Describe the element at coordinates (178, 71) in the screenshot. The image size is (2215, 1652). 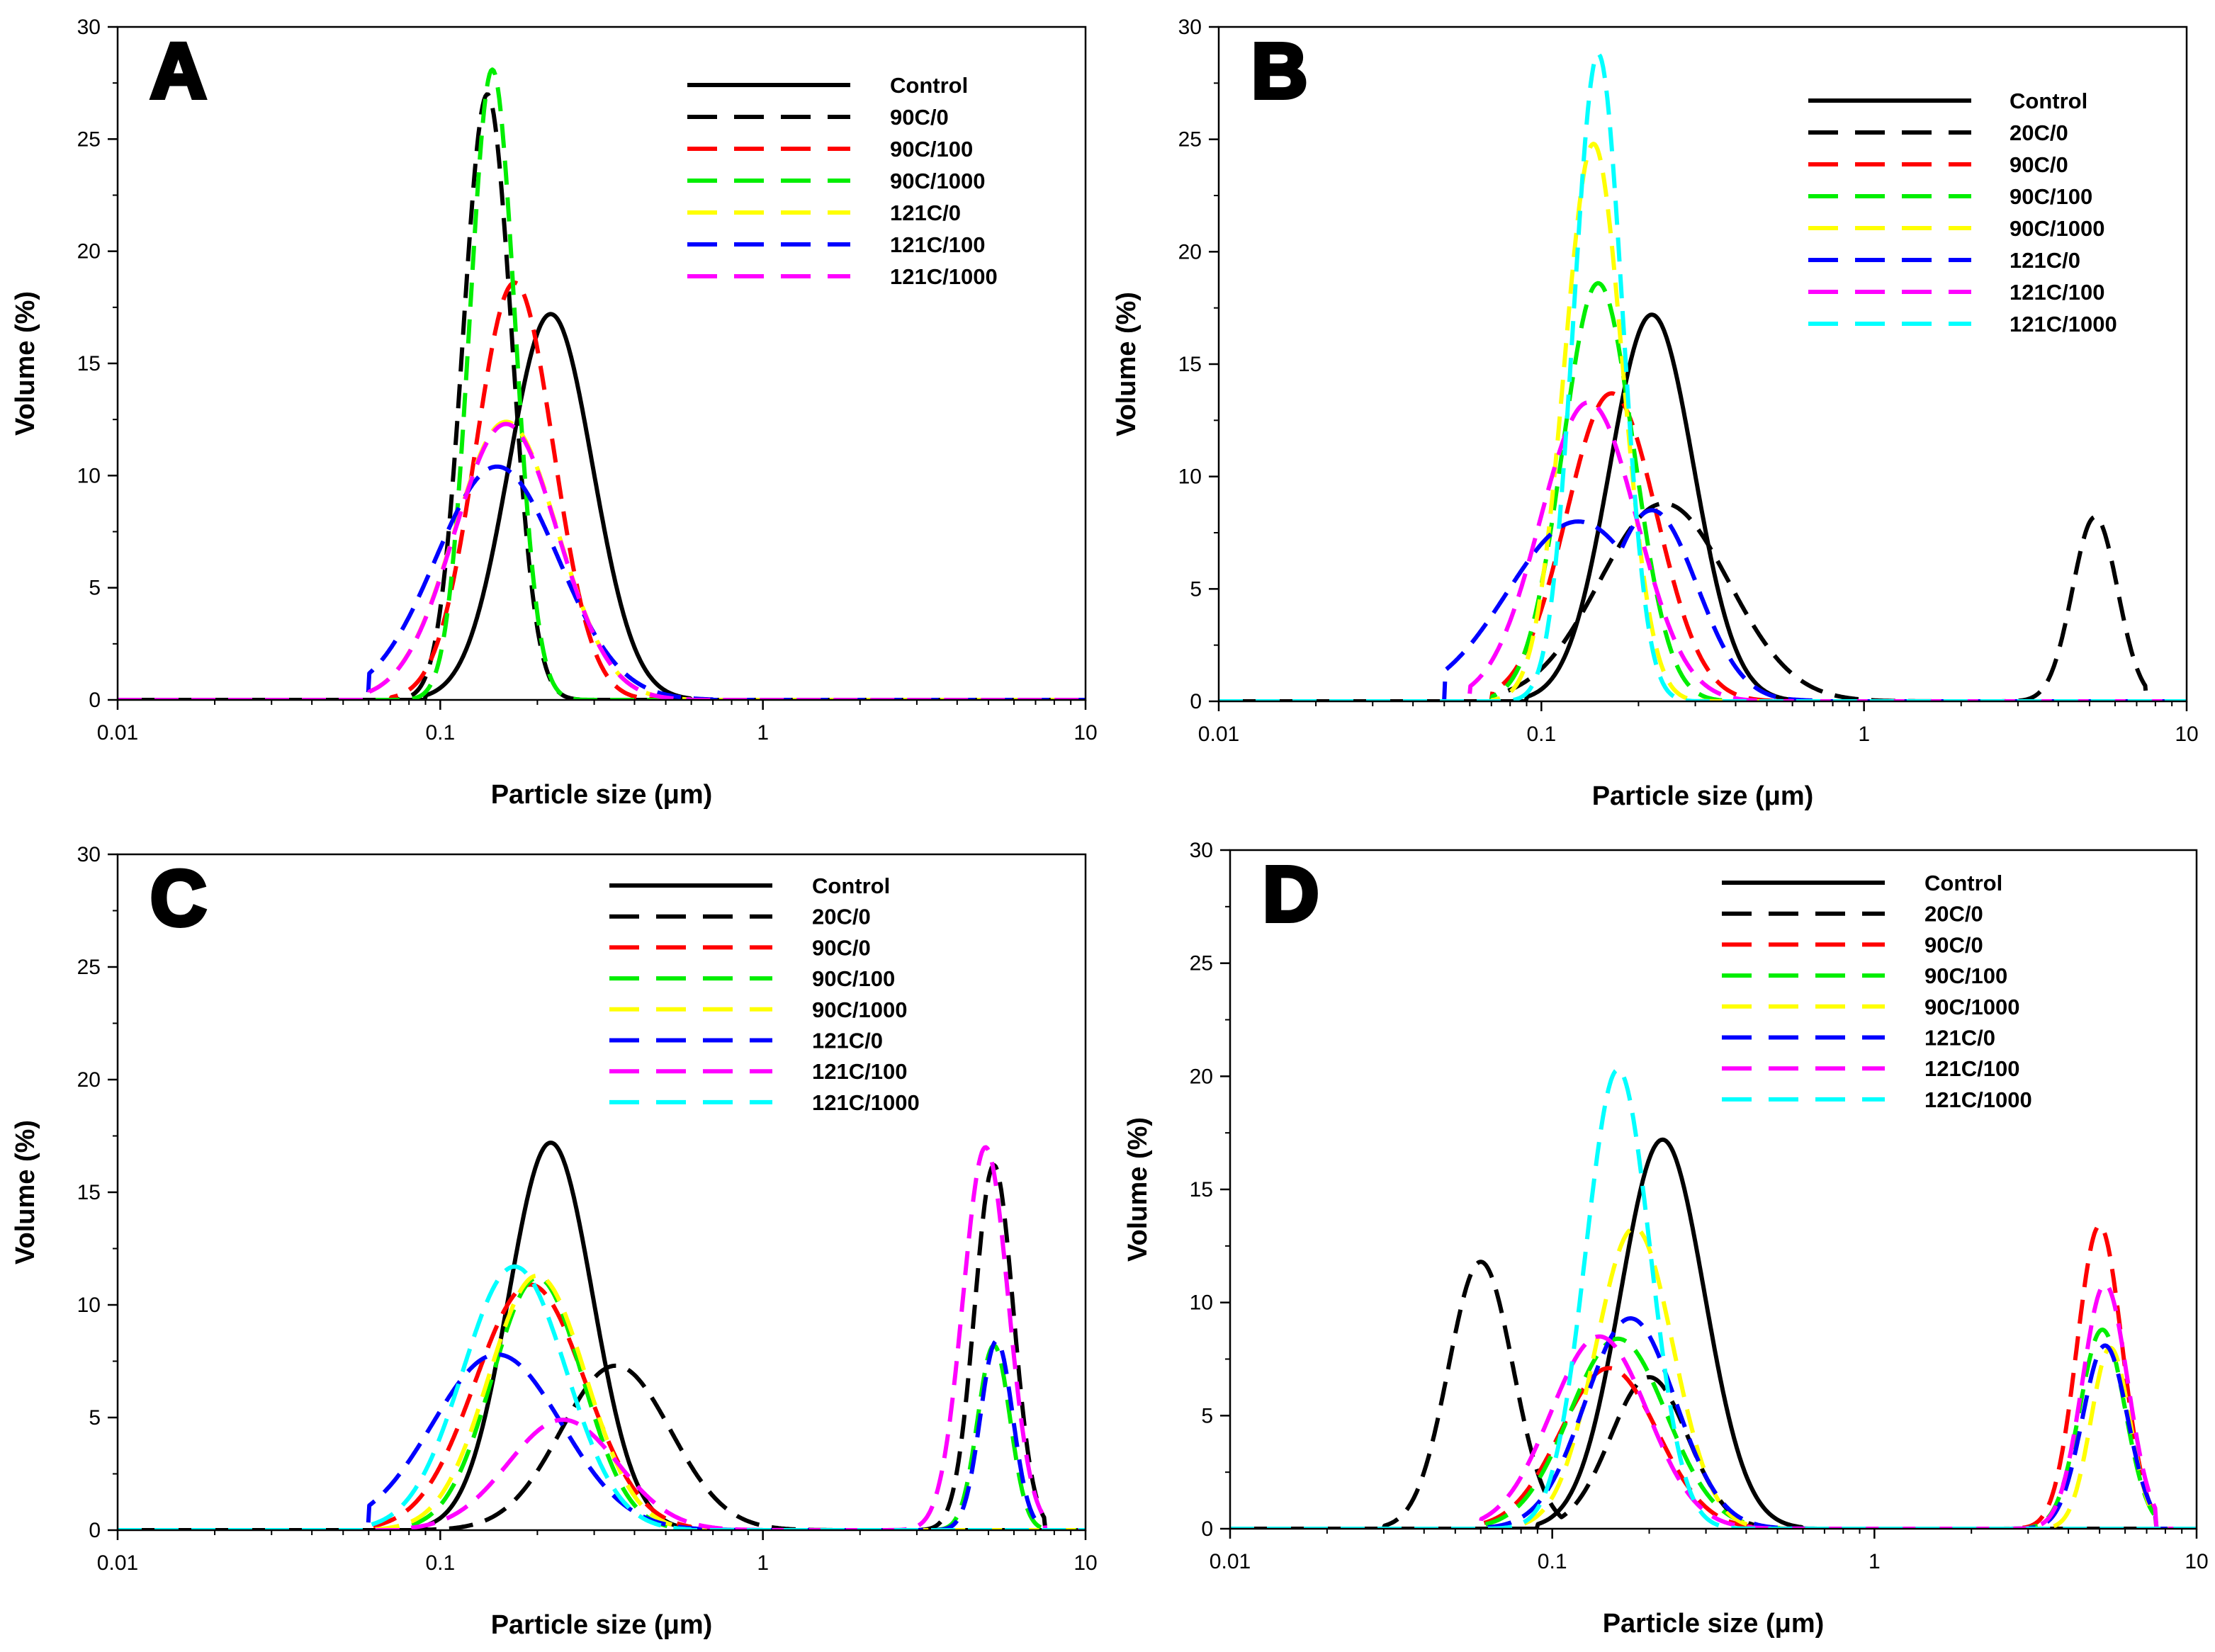
I see `panel-label: A` at that location.